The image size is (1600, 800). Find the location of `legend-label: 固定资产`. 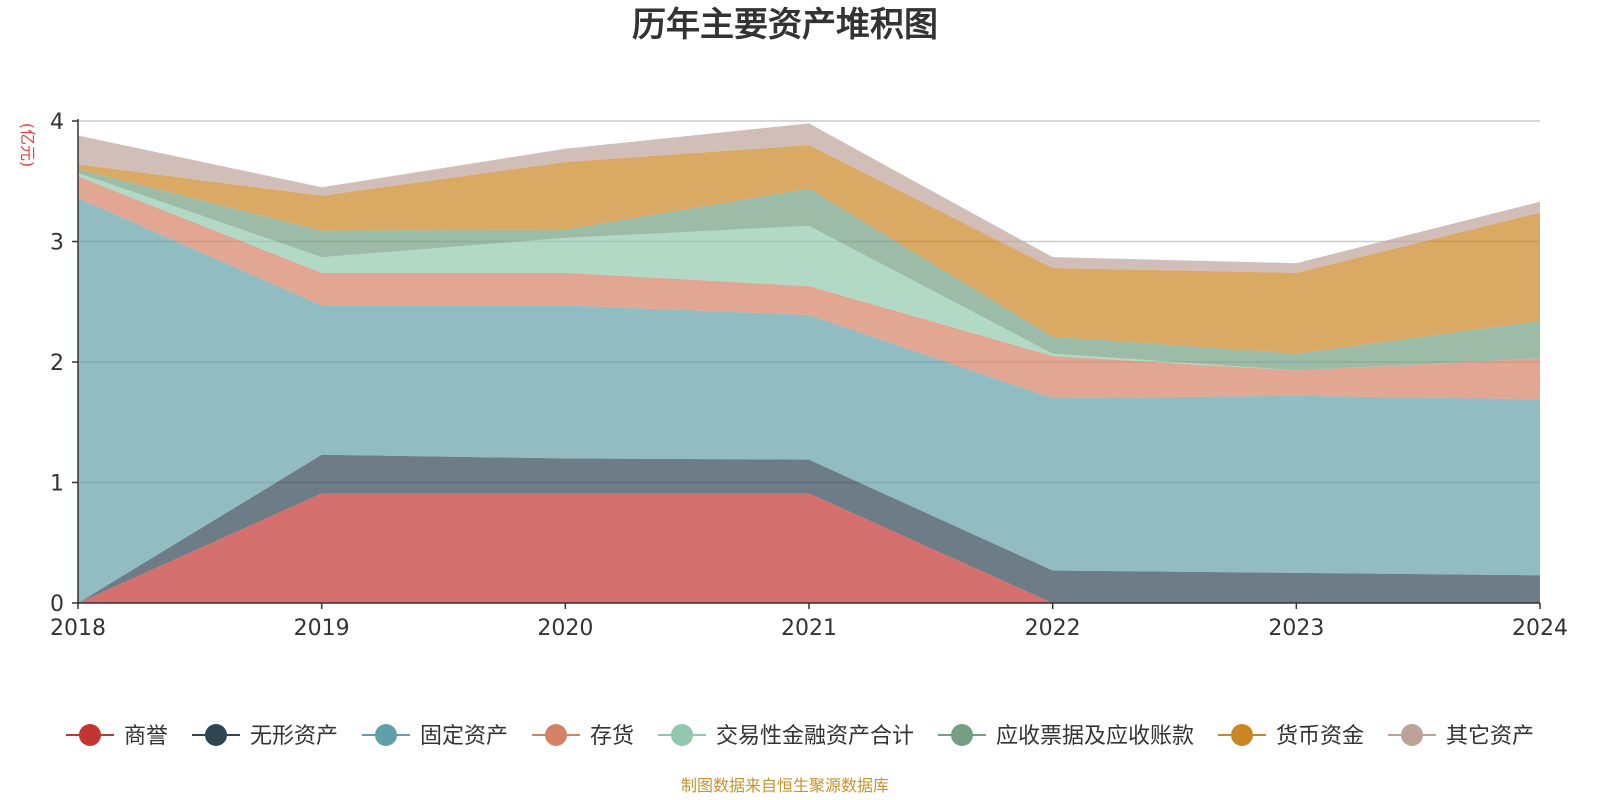

legend-label: 固定资产 is located at coordinates (464, 736).